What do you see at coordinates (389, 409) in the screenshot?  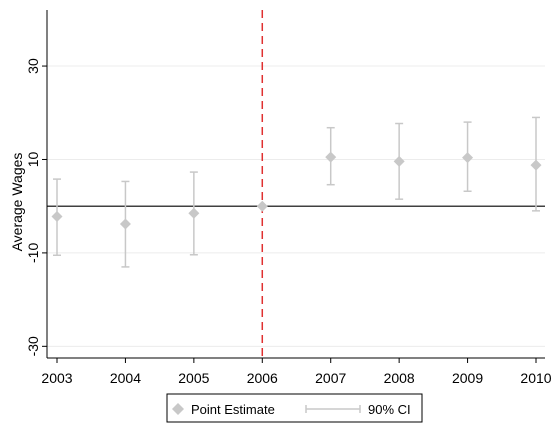 I see `legend-90ci: 90% CI` at bounding box center [389, 409].